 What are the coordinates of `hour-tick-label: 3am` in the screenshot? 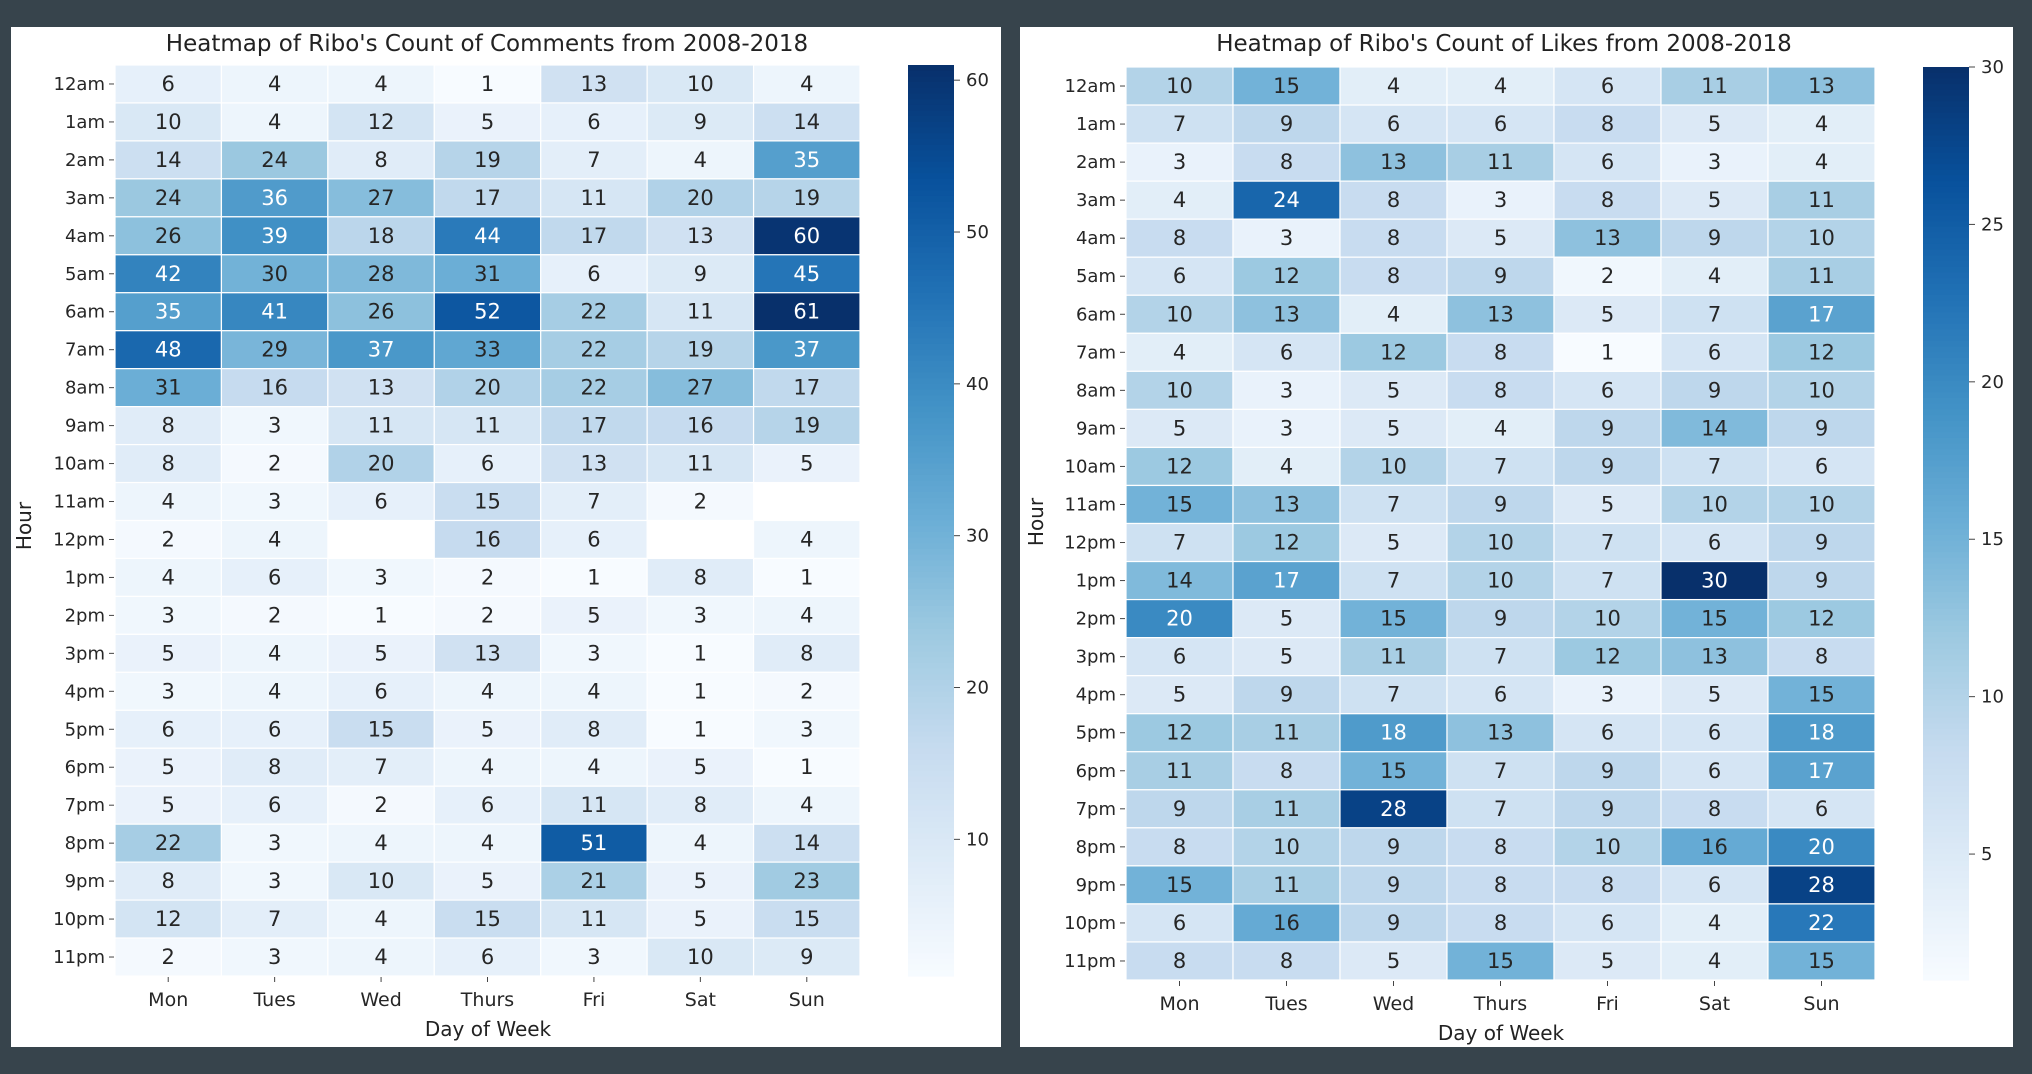 It's located at (85, 198).